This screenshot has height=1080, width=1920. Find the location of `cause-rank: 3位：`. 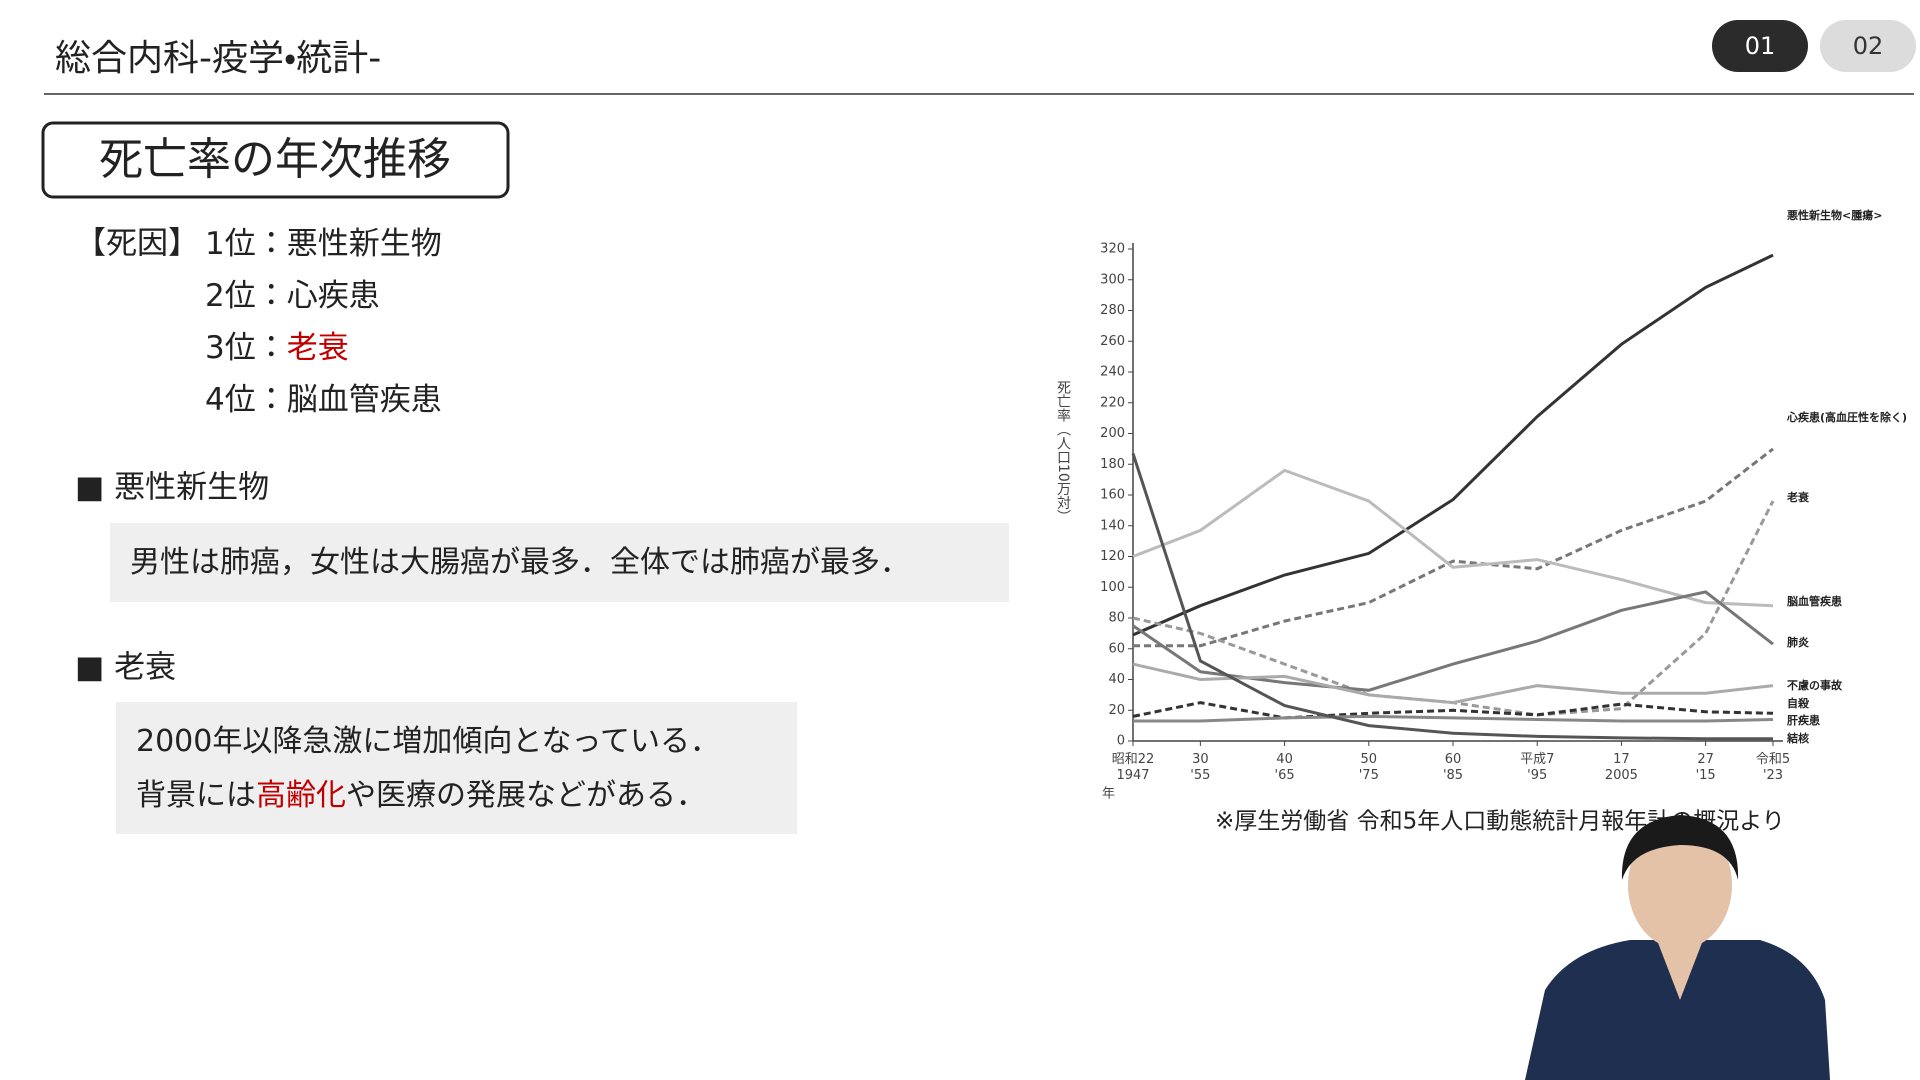

cause-rank: 3位： is located at coordinates (246, 348).